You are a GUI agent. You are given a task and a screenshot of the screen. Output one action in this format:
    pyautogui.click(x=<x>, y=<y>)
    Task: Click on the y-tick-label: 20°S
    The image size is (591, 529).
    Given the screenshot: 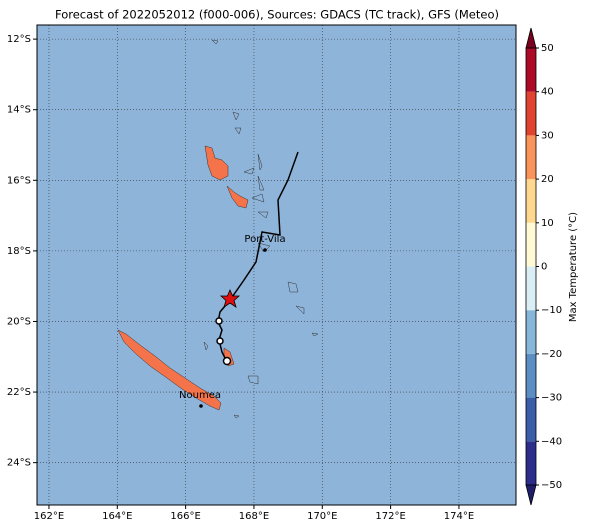 What is the action you would take?
    pyautogui.click(x=19, y=321)
    